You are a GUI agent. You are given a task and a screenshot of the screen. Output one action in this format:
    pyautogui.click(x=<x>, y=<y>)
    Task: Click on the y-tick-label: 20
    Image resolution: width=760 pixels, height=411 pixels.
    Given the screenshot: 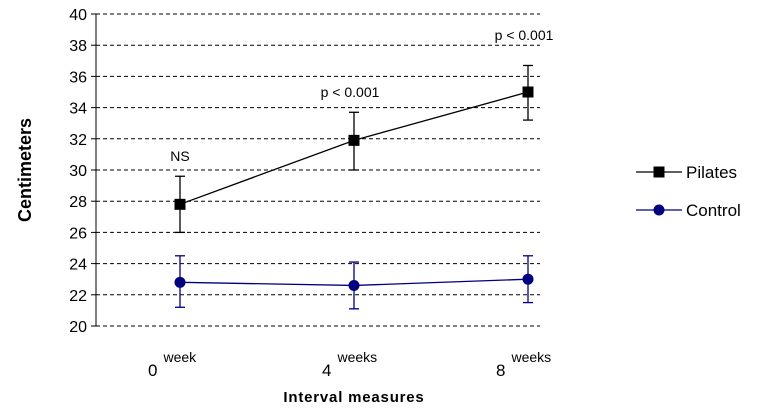 What is the action you would take?
    pyautogui.click(x=78, y=327)
    